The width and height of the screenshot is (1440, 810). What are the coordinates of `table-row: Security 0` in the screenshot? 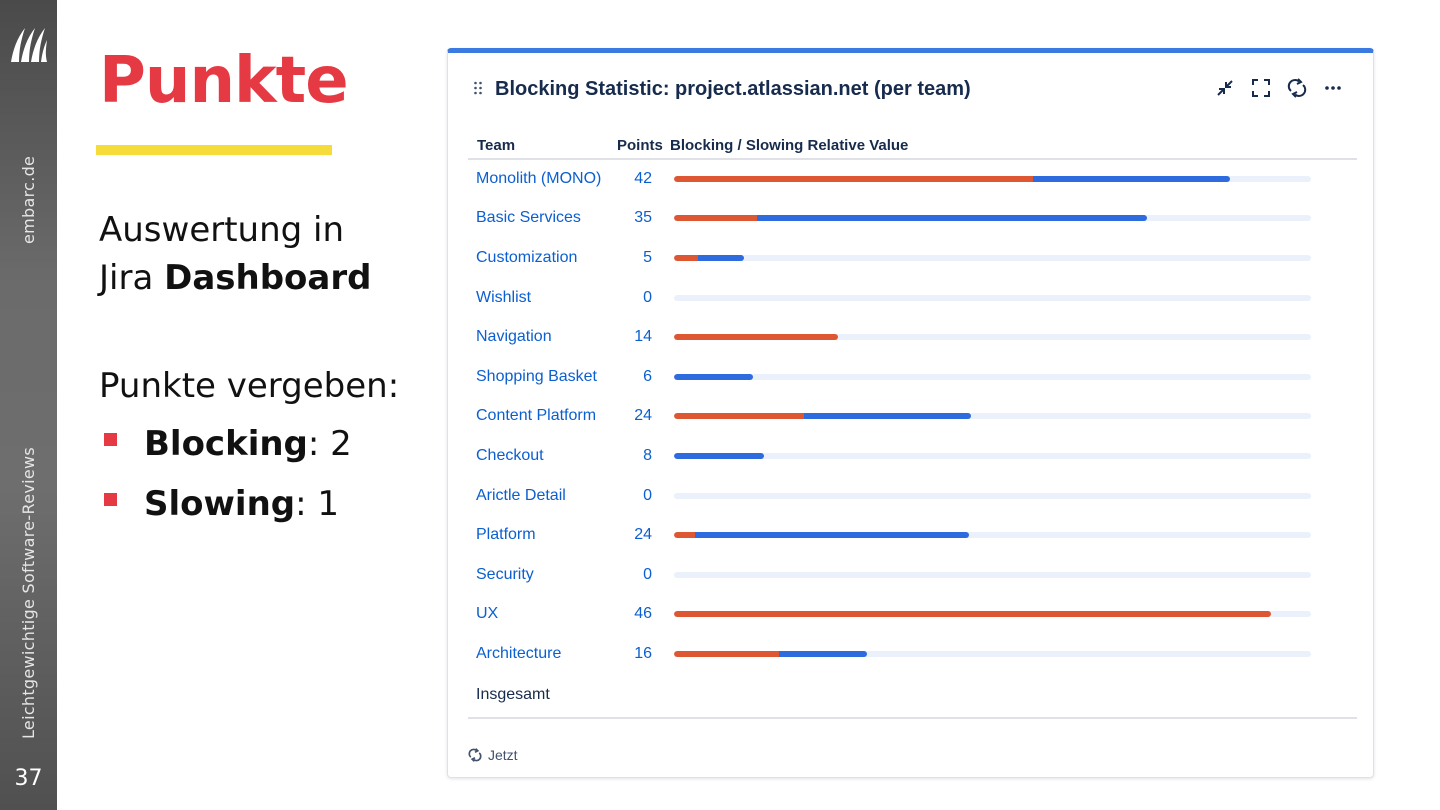 It's located at (912, 575).